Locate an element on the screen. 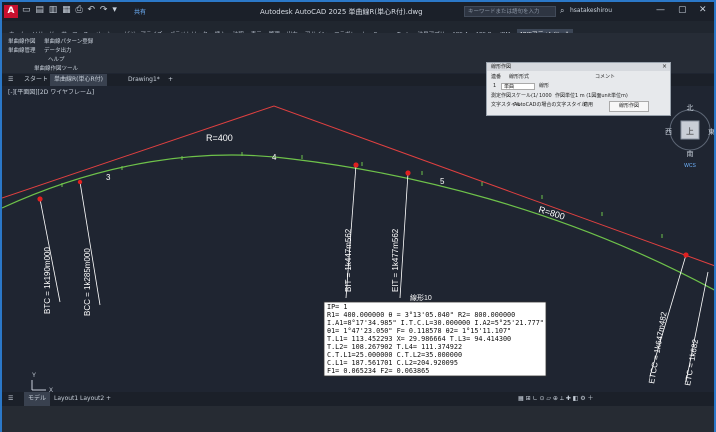 This screenshot has width=716, height=432. app-logo: A is located at coordinates (11, 11).